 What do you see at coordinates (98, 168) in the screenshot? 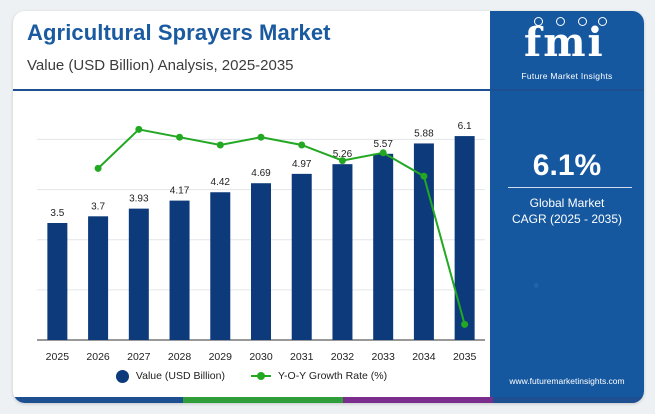
I see `growth-point-2026` at bounding box center [98, 168].